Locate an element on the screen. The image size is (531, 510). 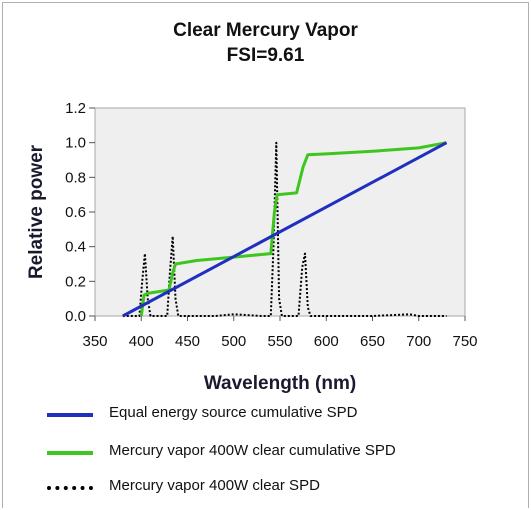
y-tick-label: 0.8 is located at coordinates (75, 177).